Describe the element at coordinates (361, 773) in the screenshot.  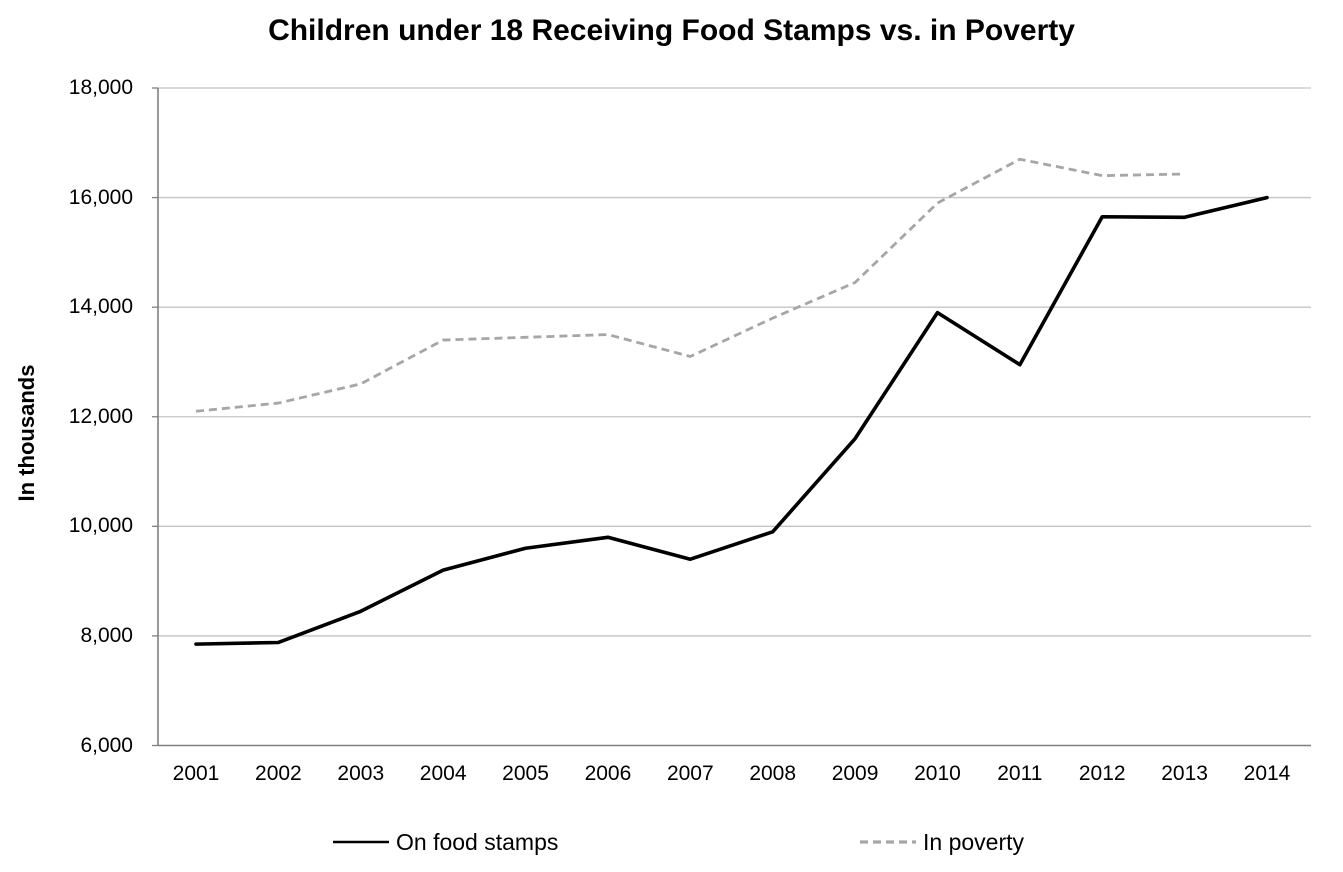
I see `x-tick-label: 2003` at that location.